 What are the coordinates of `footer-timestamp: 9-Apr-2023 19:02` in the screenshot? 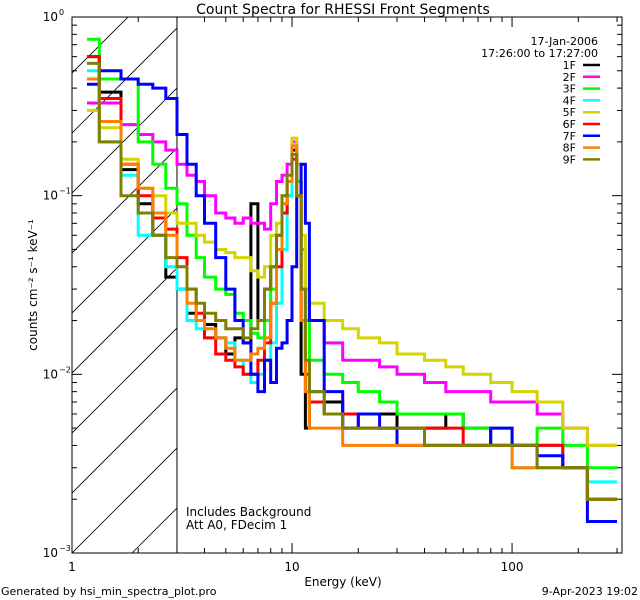 It's located at (590, 591).